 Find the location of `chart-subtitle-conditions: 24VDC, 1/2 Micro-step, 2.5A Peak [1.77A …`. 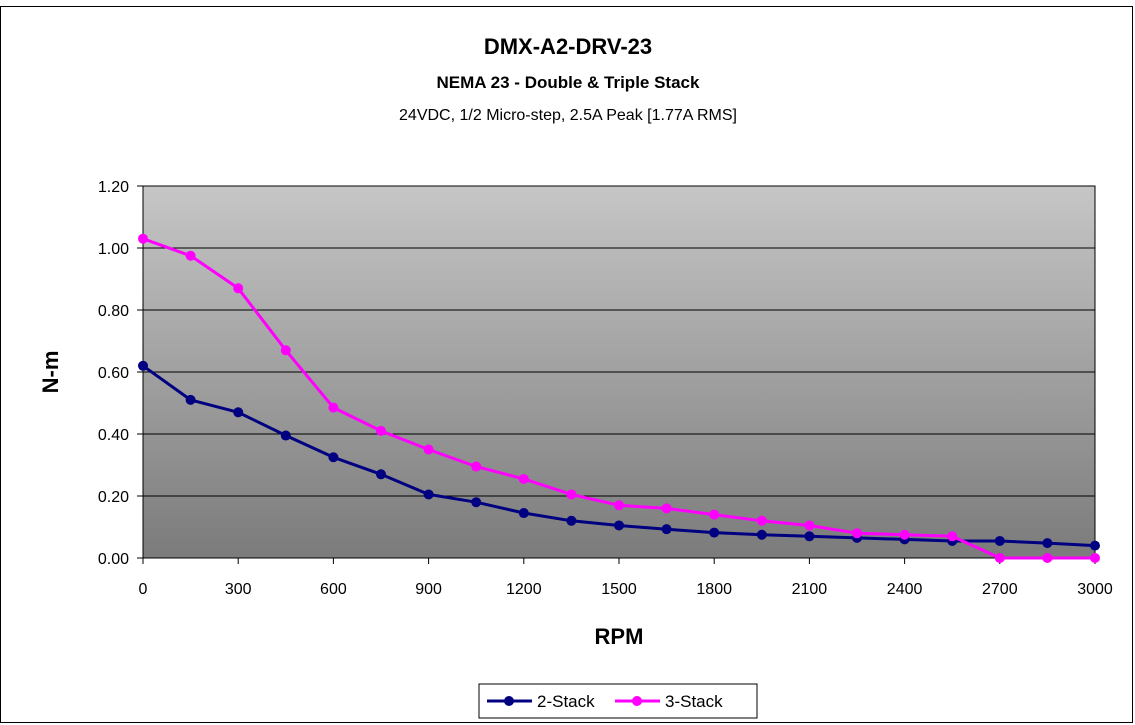

chart-subtitle-conditions: 24VDC, 1/2 Micro-step, 2.5A Peak [1.77A … is located at coordinates (568, 115).